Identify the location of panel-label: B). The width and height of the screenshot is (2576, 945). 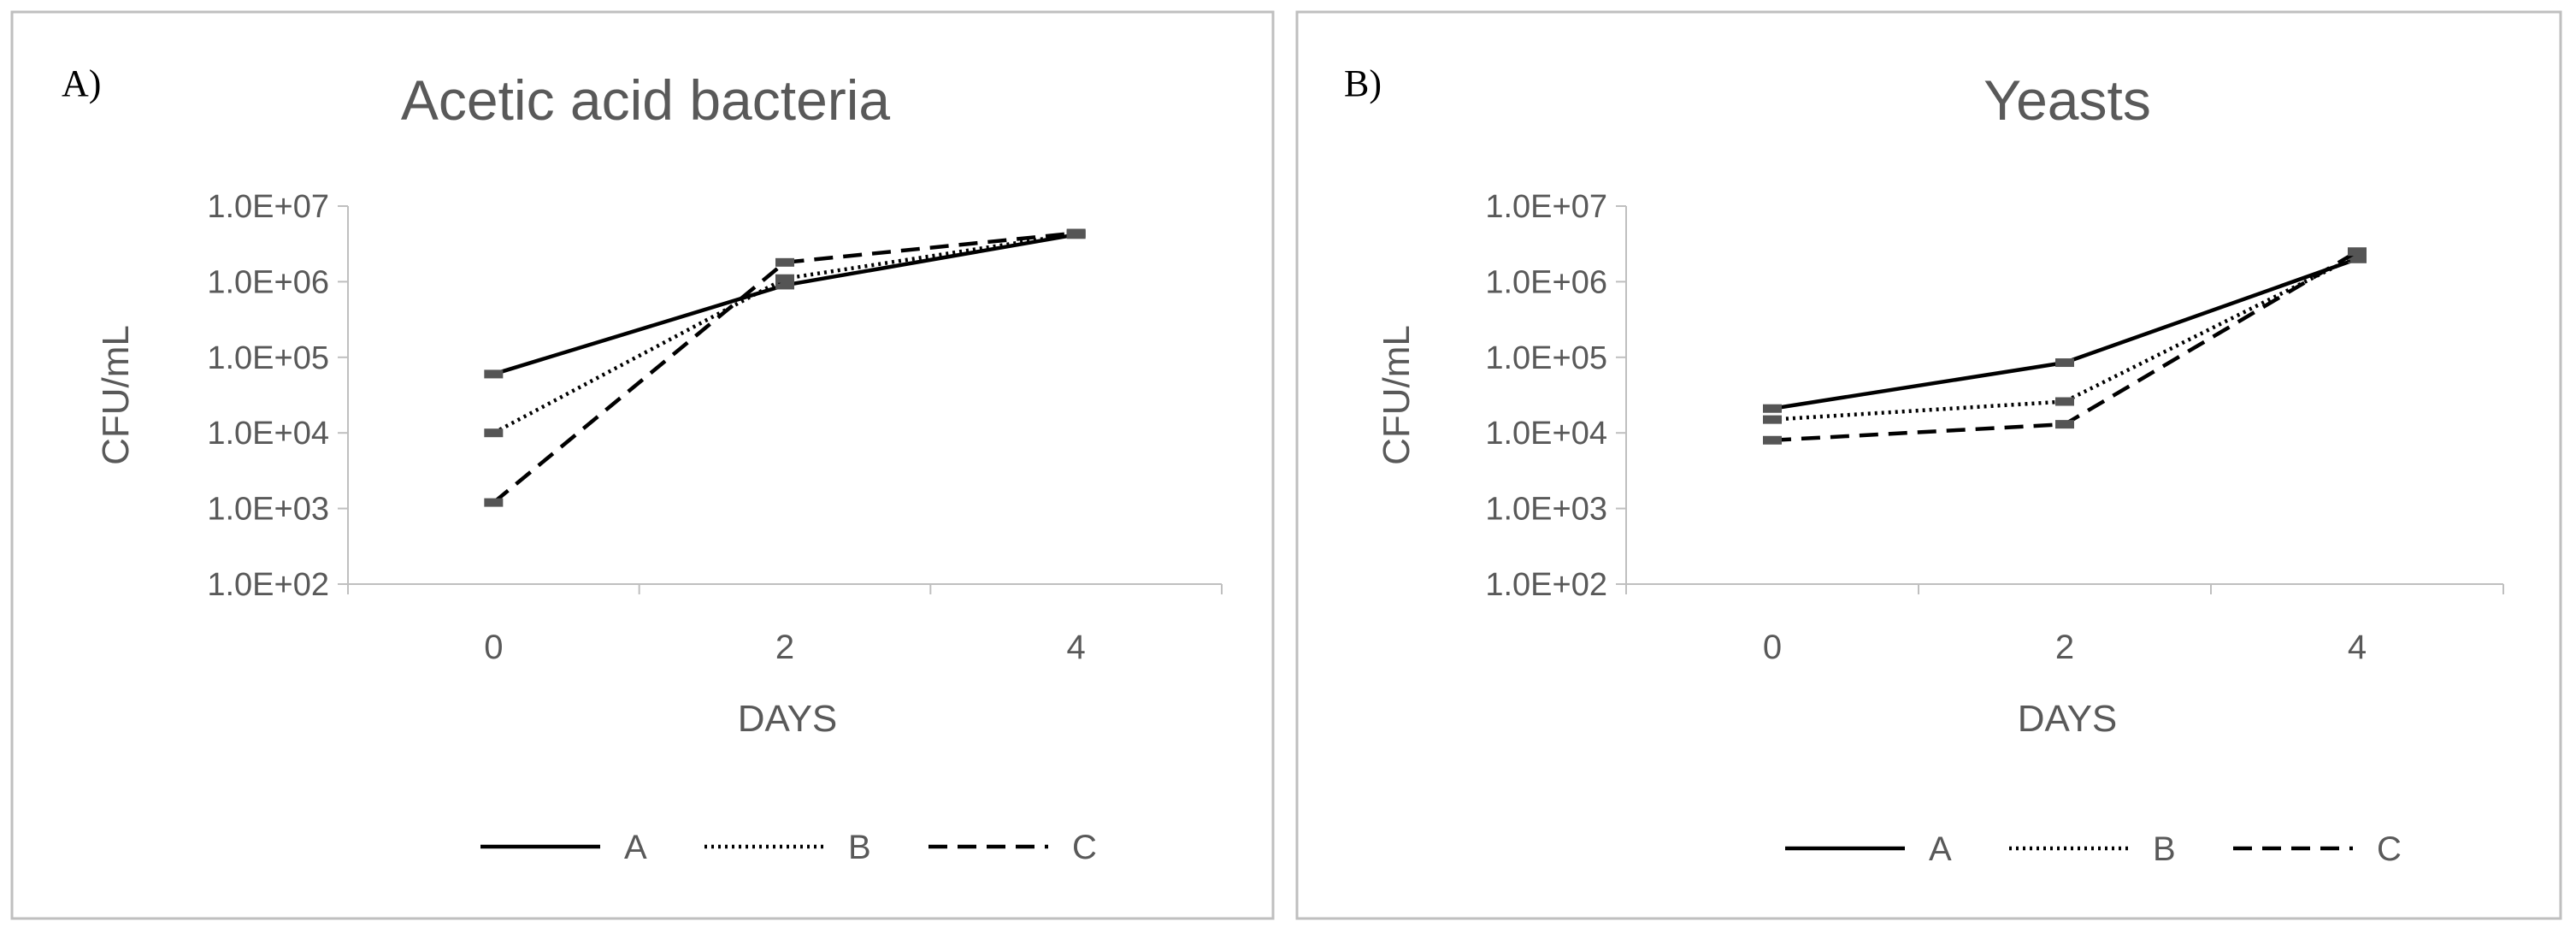
(1363, 83).